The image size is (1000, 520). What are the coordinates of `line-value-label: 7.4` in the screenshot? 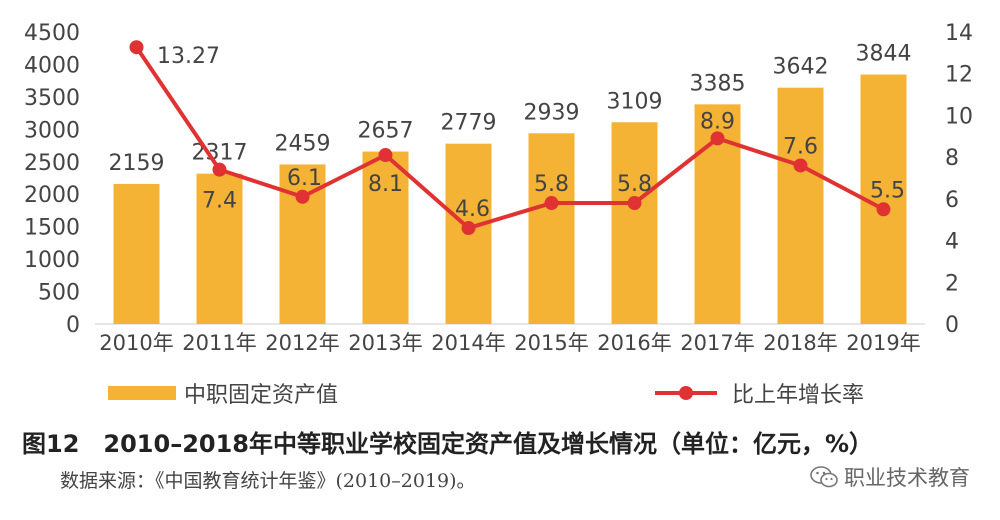 It's located at (219, 201).